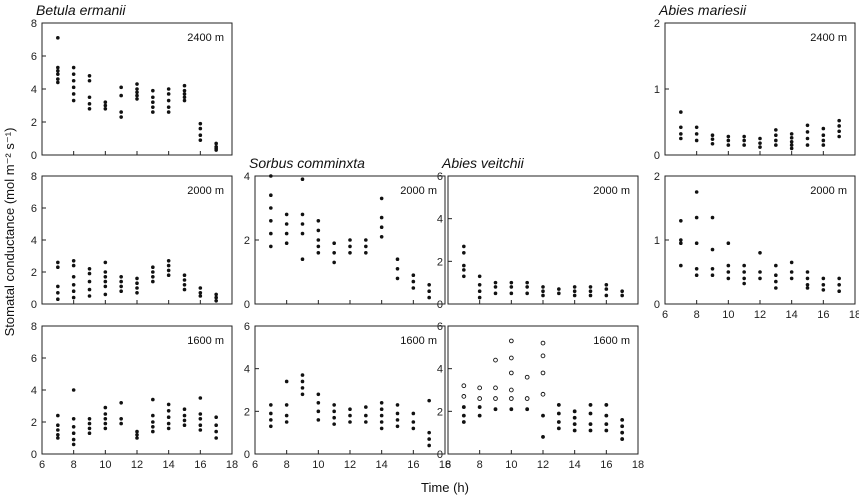  I want to click on y-tick-label: 1, so click(657, 90).